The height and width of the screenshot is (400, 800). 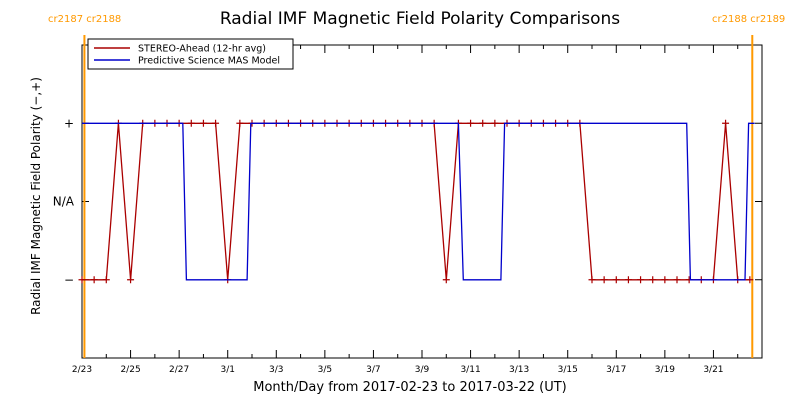 I want to click on x-tick-label: 2/23, so click(x=82, y=370).